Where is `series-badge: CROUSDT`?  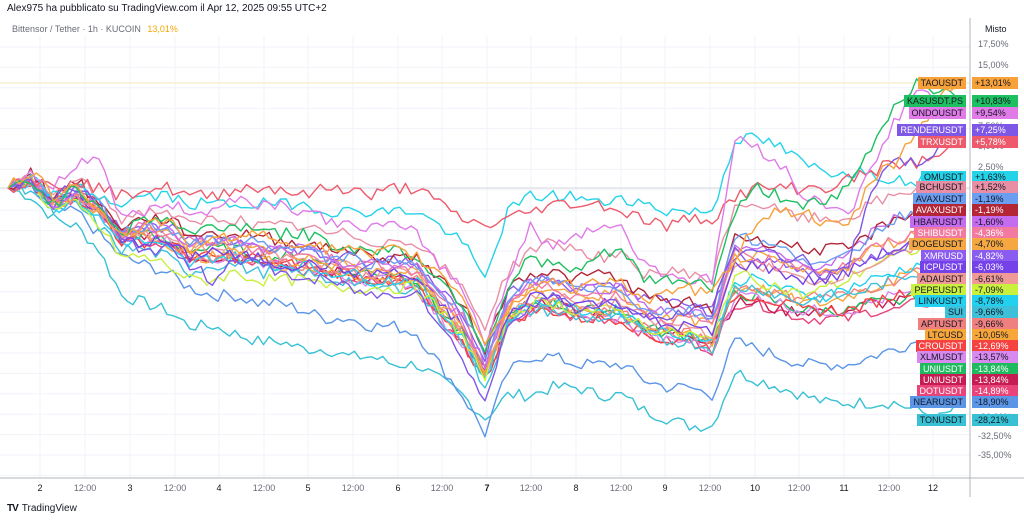 series-badge: CROUSDT is located at coordinates (940, 346).